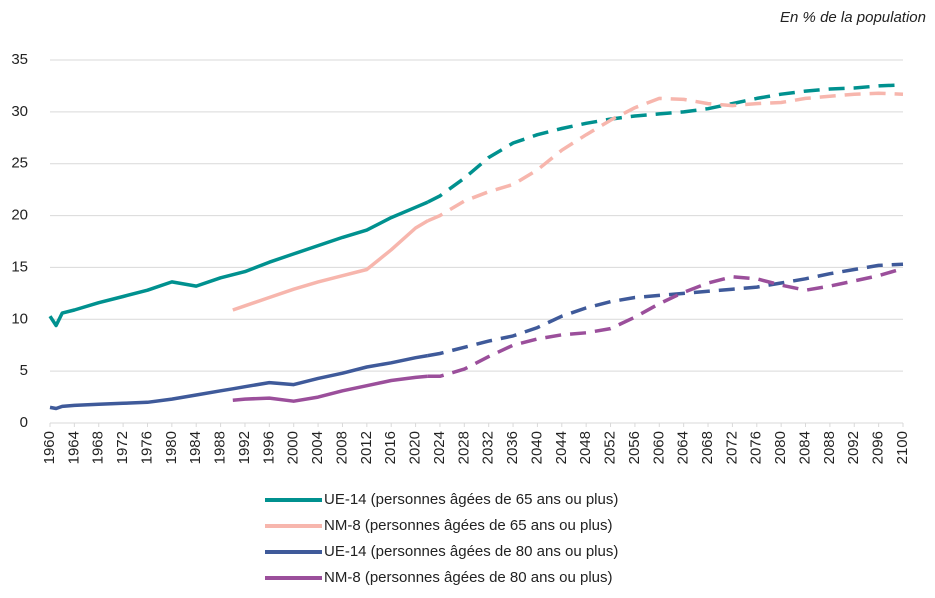 The image size is (935, 598). Describe the element at coordinates (585, 447) in the screenshot. I see `x-tick-label: 2048` at that location.